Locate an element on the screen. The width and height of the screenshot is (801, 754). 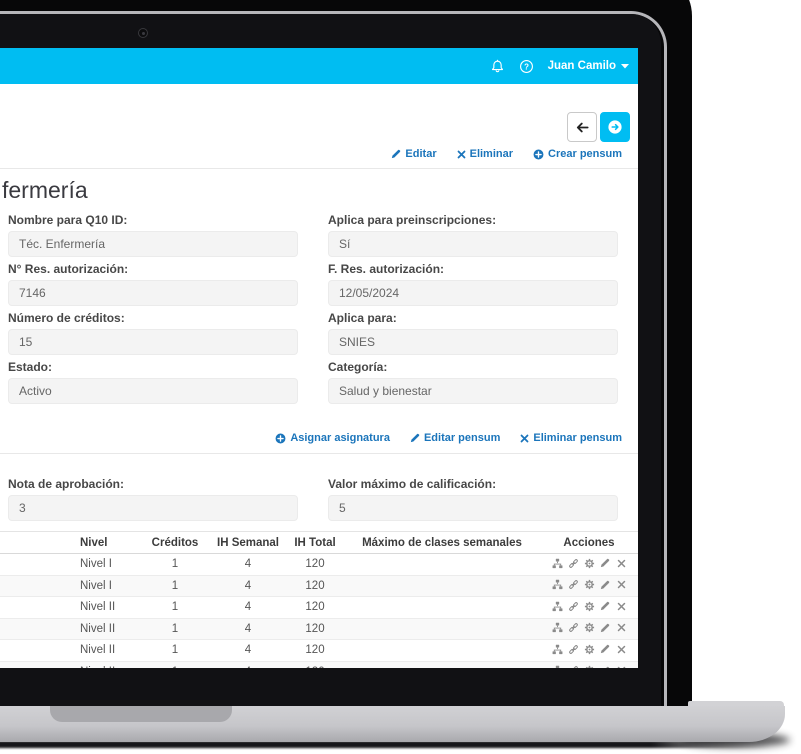
field-value-input: 5 is located at coordinates (473, 508).